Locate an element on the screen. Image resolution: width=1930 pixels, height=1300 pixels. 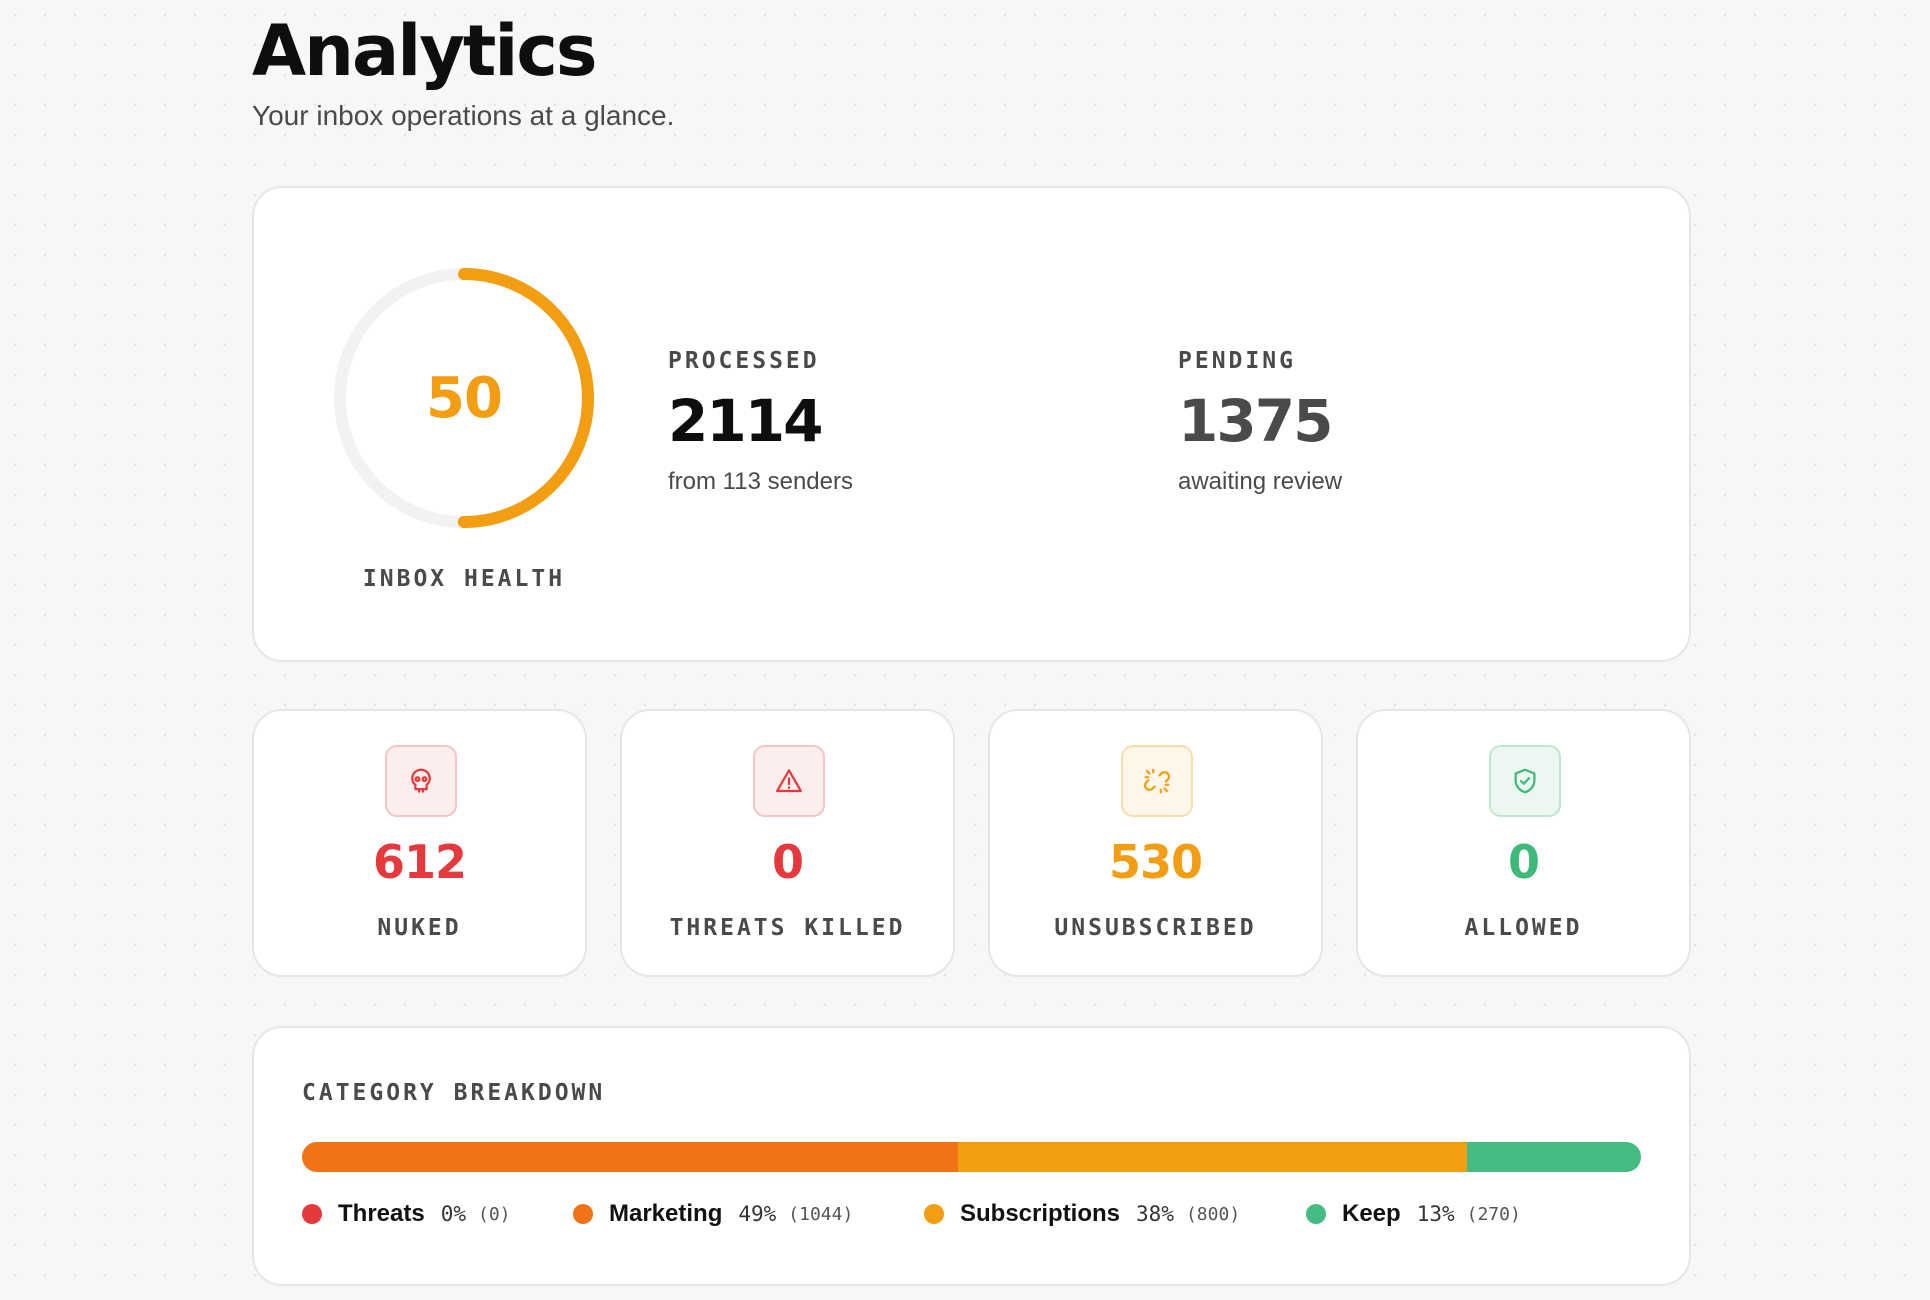
inbox-health-gauge: 50 is located at coordinates (464, 398).